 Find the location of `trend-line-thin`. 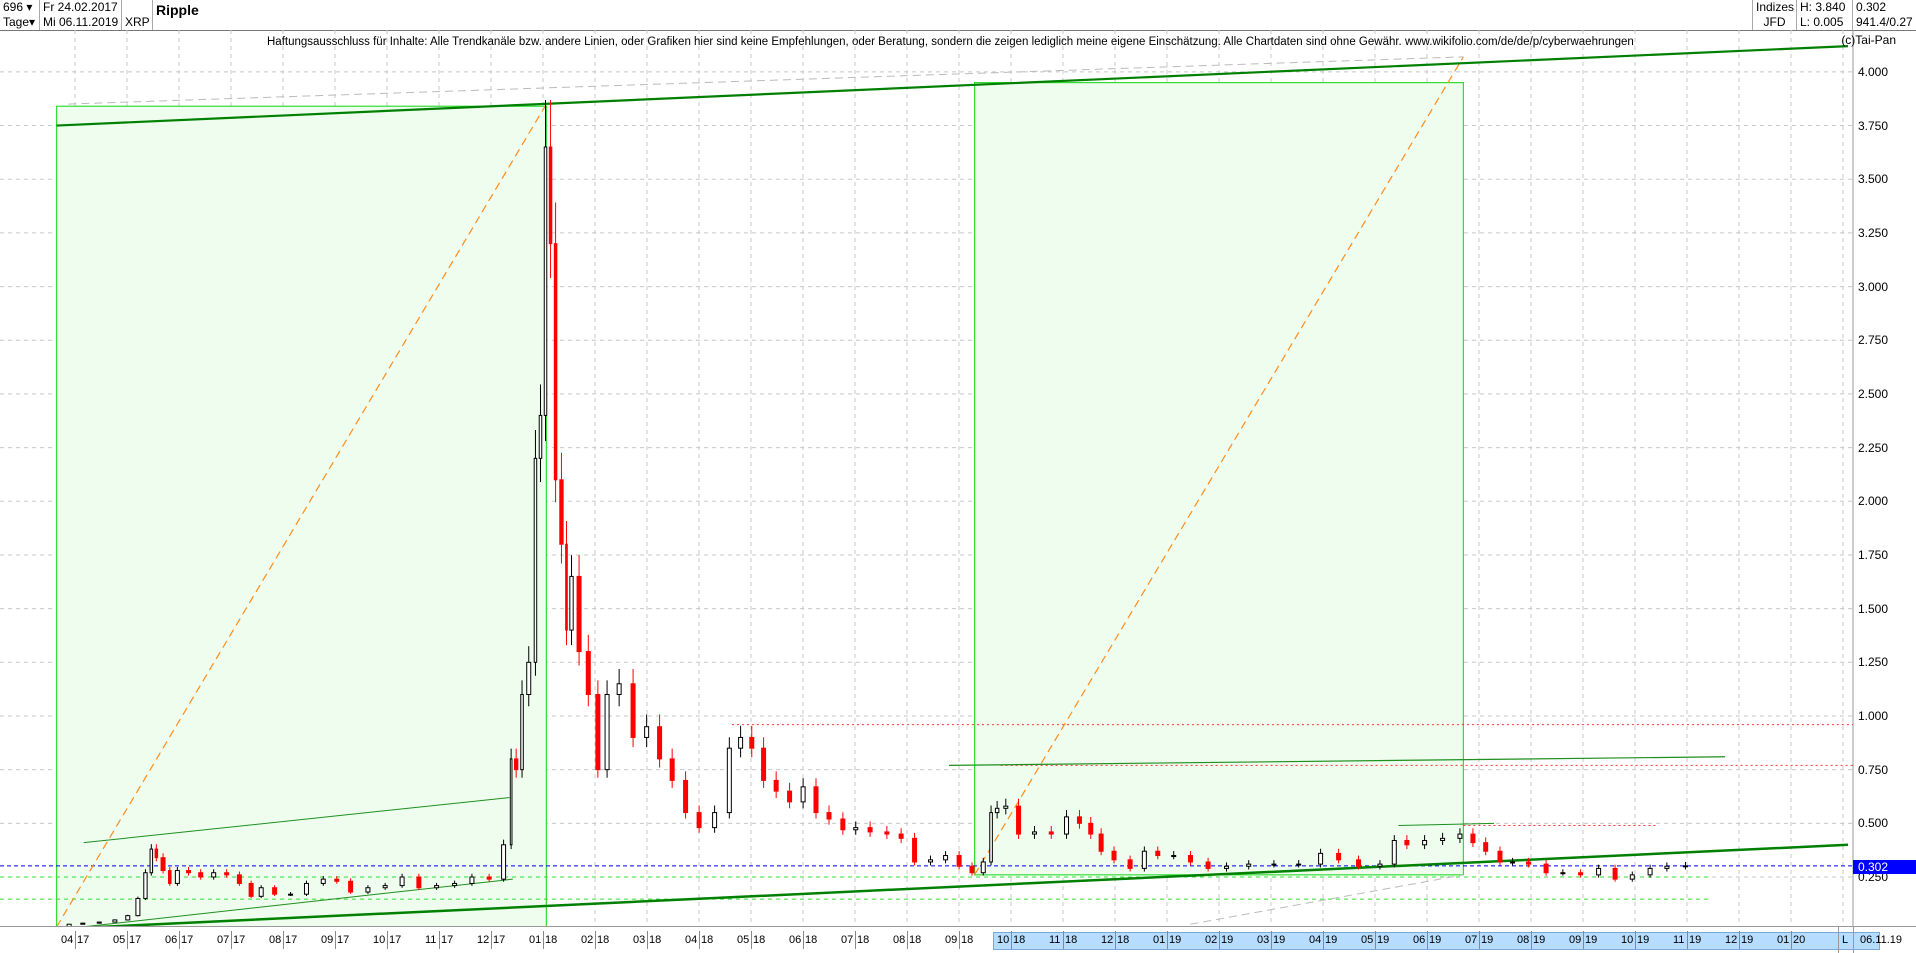

trend-line-thin is located at coordinates (1446, 824).